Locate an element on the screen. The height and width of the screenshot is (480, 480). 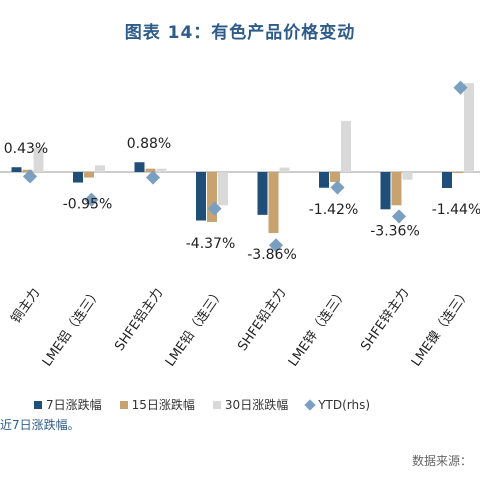
legend-swatch-30d is located at coordinates (216, 404).